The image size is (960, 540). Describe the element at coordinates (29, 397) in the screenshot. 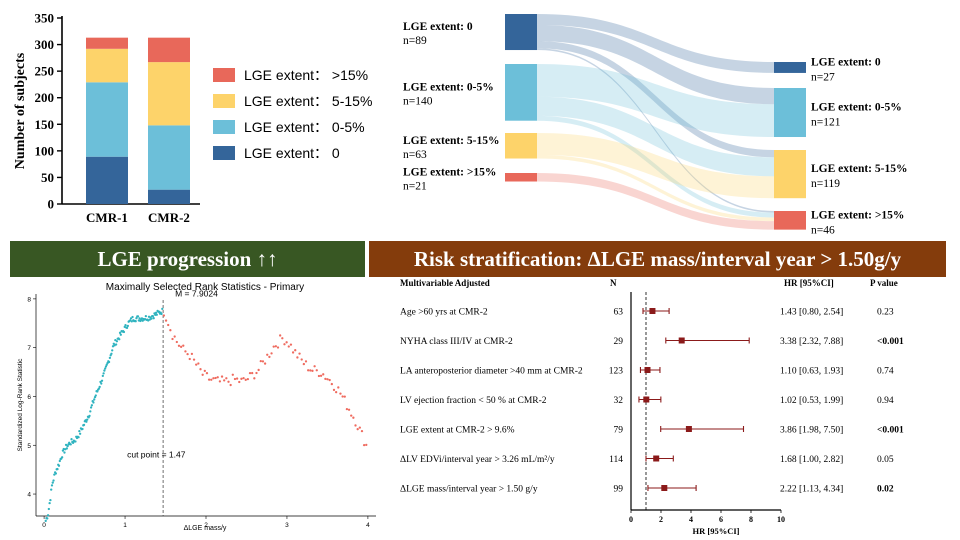

I see `maxstat-y-tick-label: 6` at that location.